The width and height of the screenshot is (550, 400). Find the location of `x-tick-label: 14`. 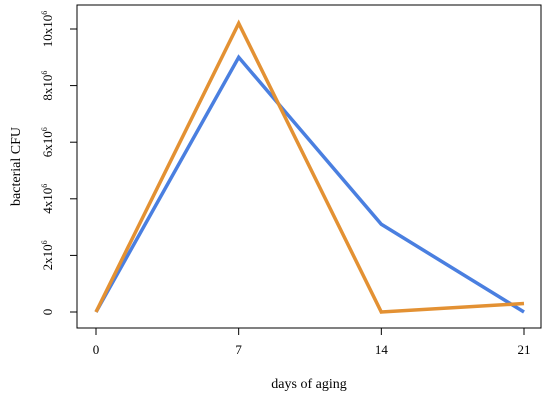

x-tick-label: 14 is located at coordinates (382, 349).